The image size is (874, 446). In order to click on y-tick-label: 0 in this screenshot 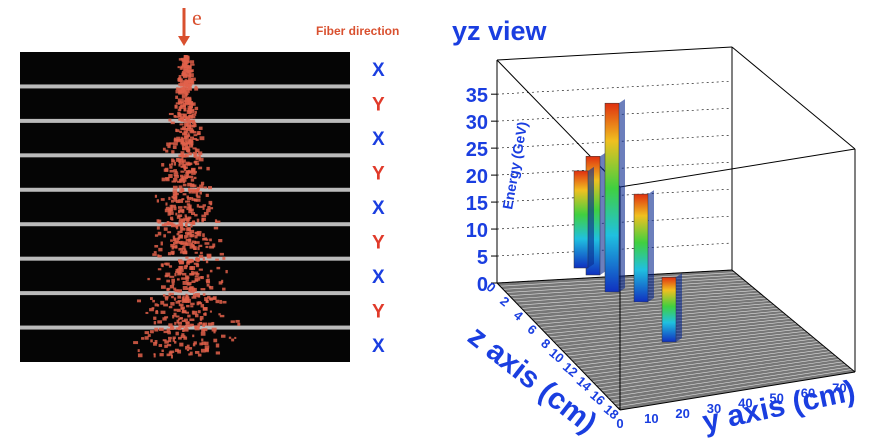, I will do `click(619, 423)`.